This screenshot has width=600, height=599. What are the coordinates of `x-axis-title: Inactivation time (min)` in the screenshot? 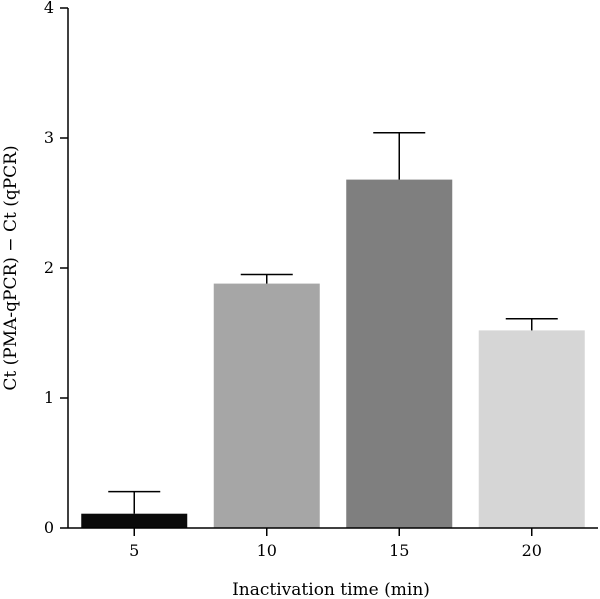 It's located at (331, 589).